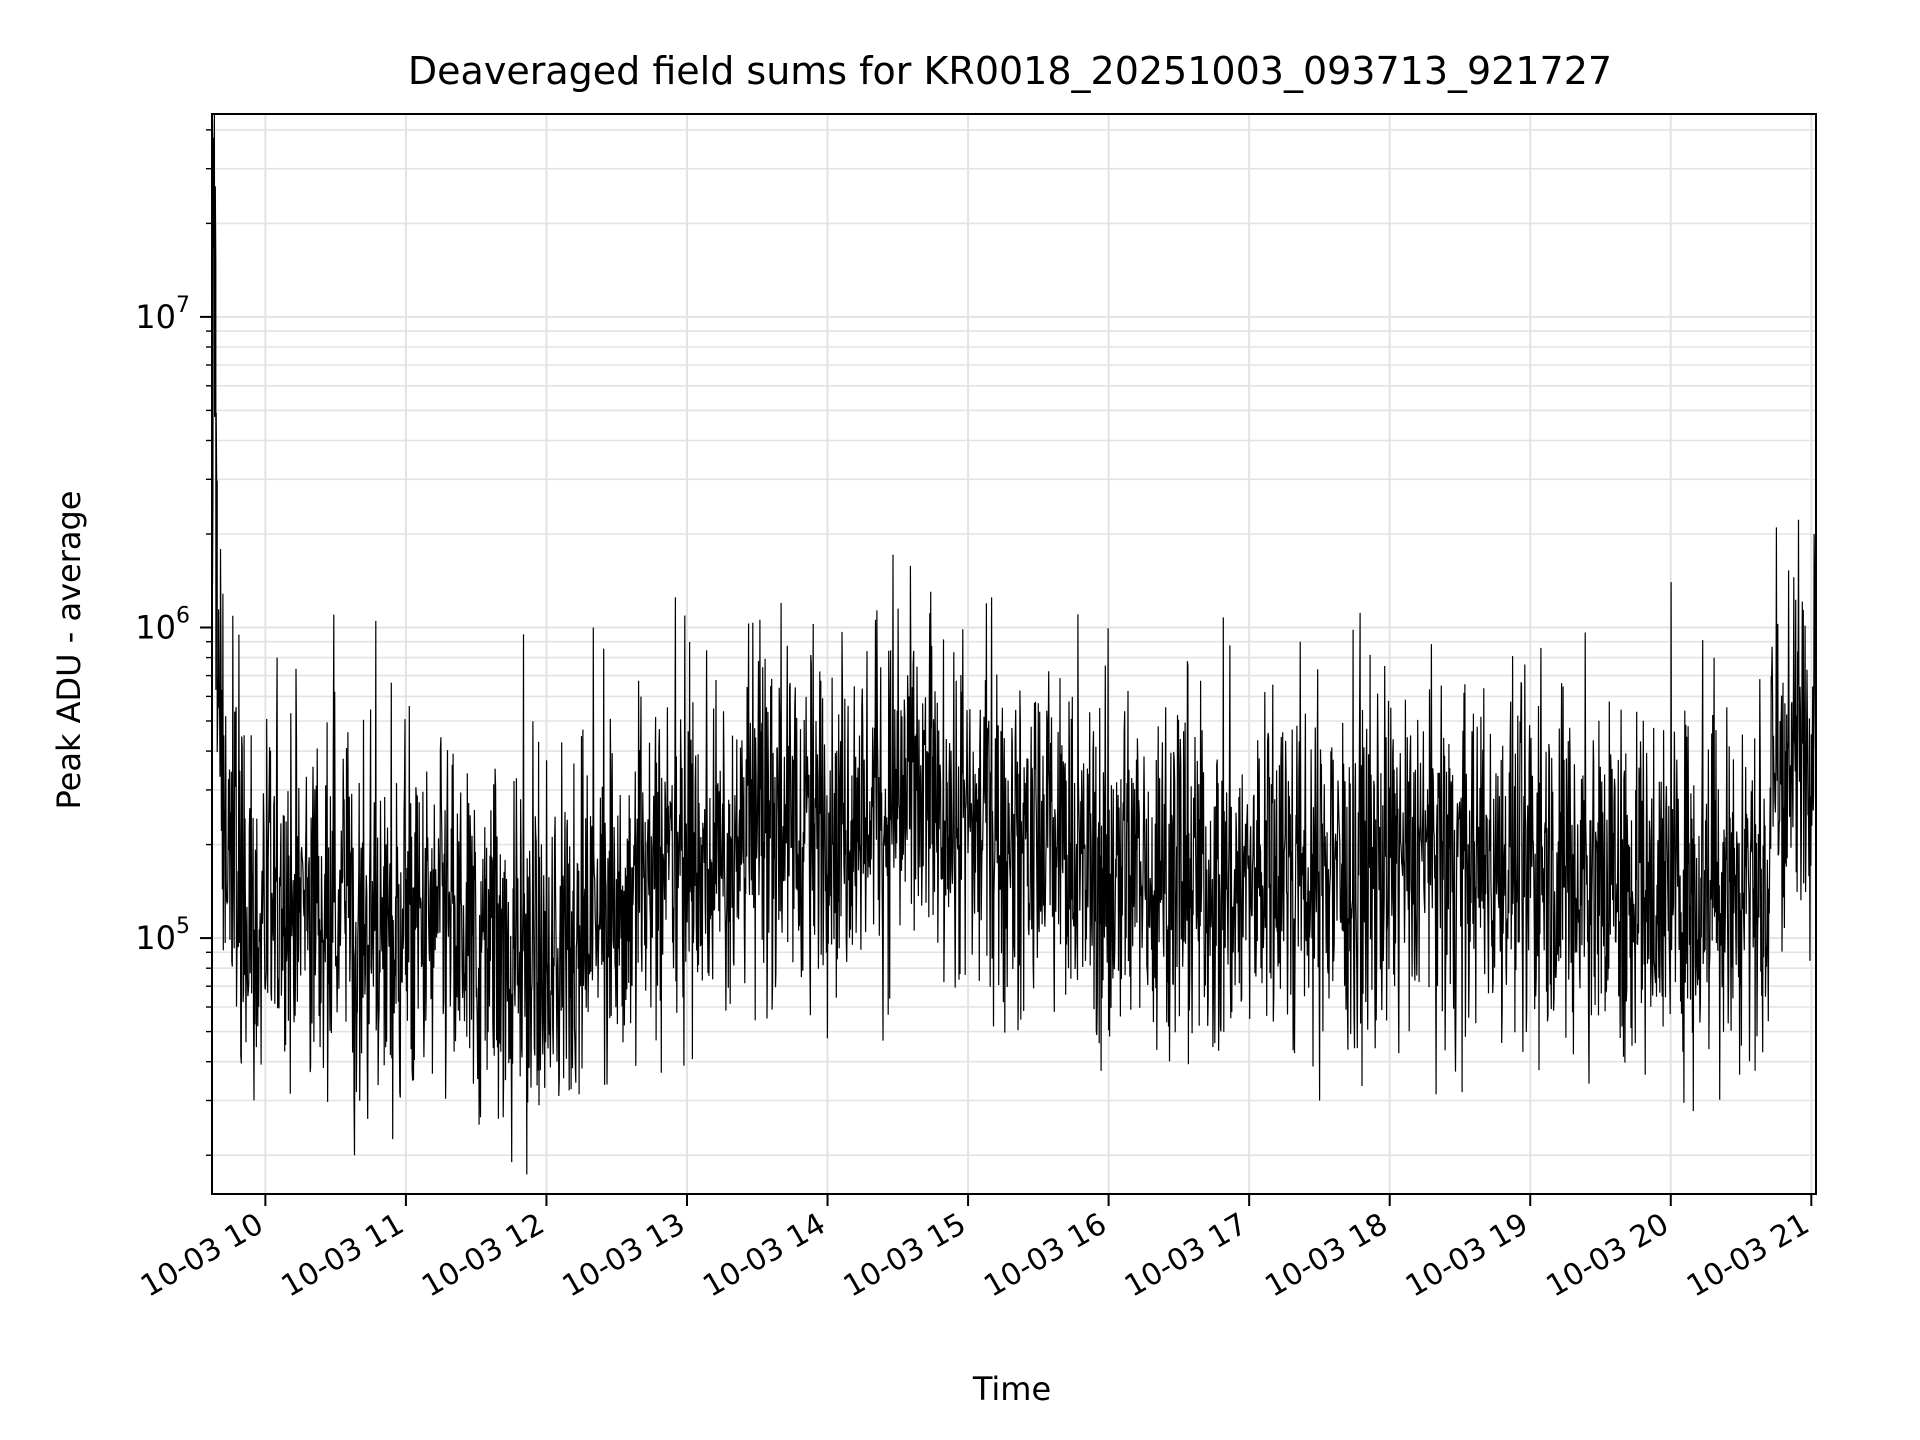 The height and width of the screenshot is (1440, 1920). What do you see at coordinates (183, 926) in the screenshot?
I see `y-tick-exponent: 5` at bounding box center [183, 926].